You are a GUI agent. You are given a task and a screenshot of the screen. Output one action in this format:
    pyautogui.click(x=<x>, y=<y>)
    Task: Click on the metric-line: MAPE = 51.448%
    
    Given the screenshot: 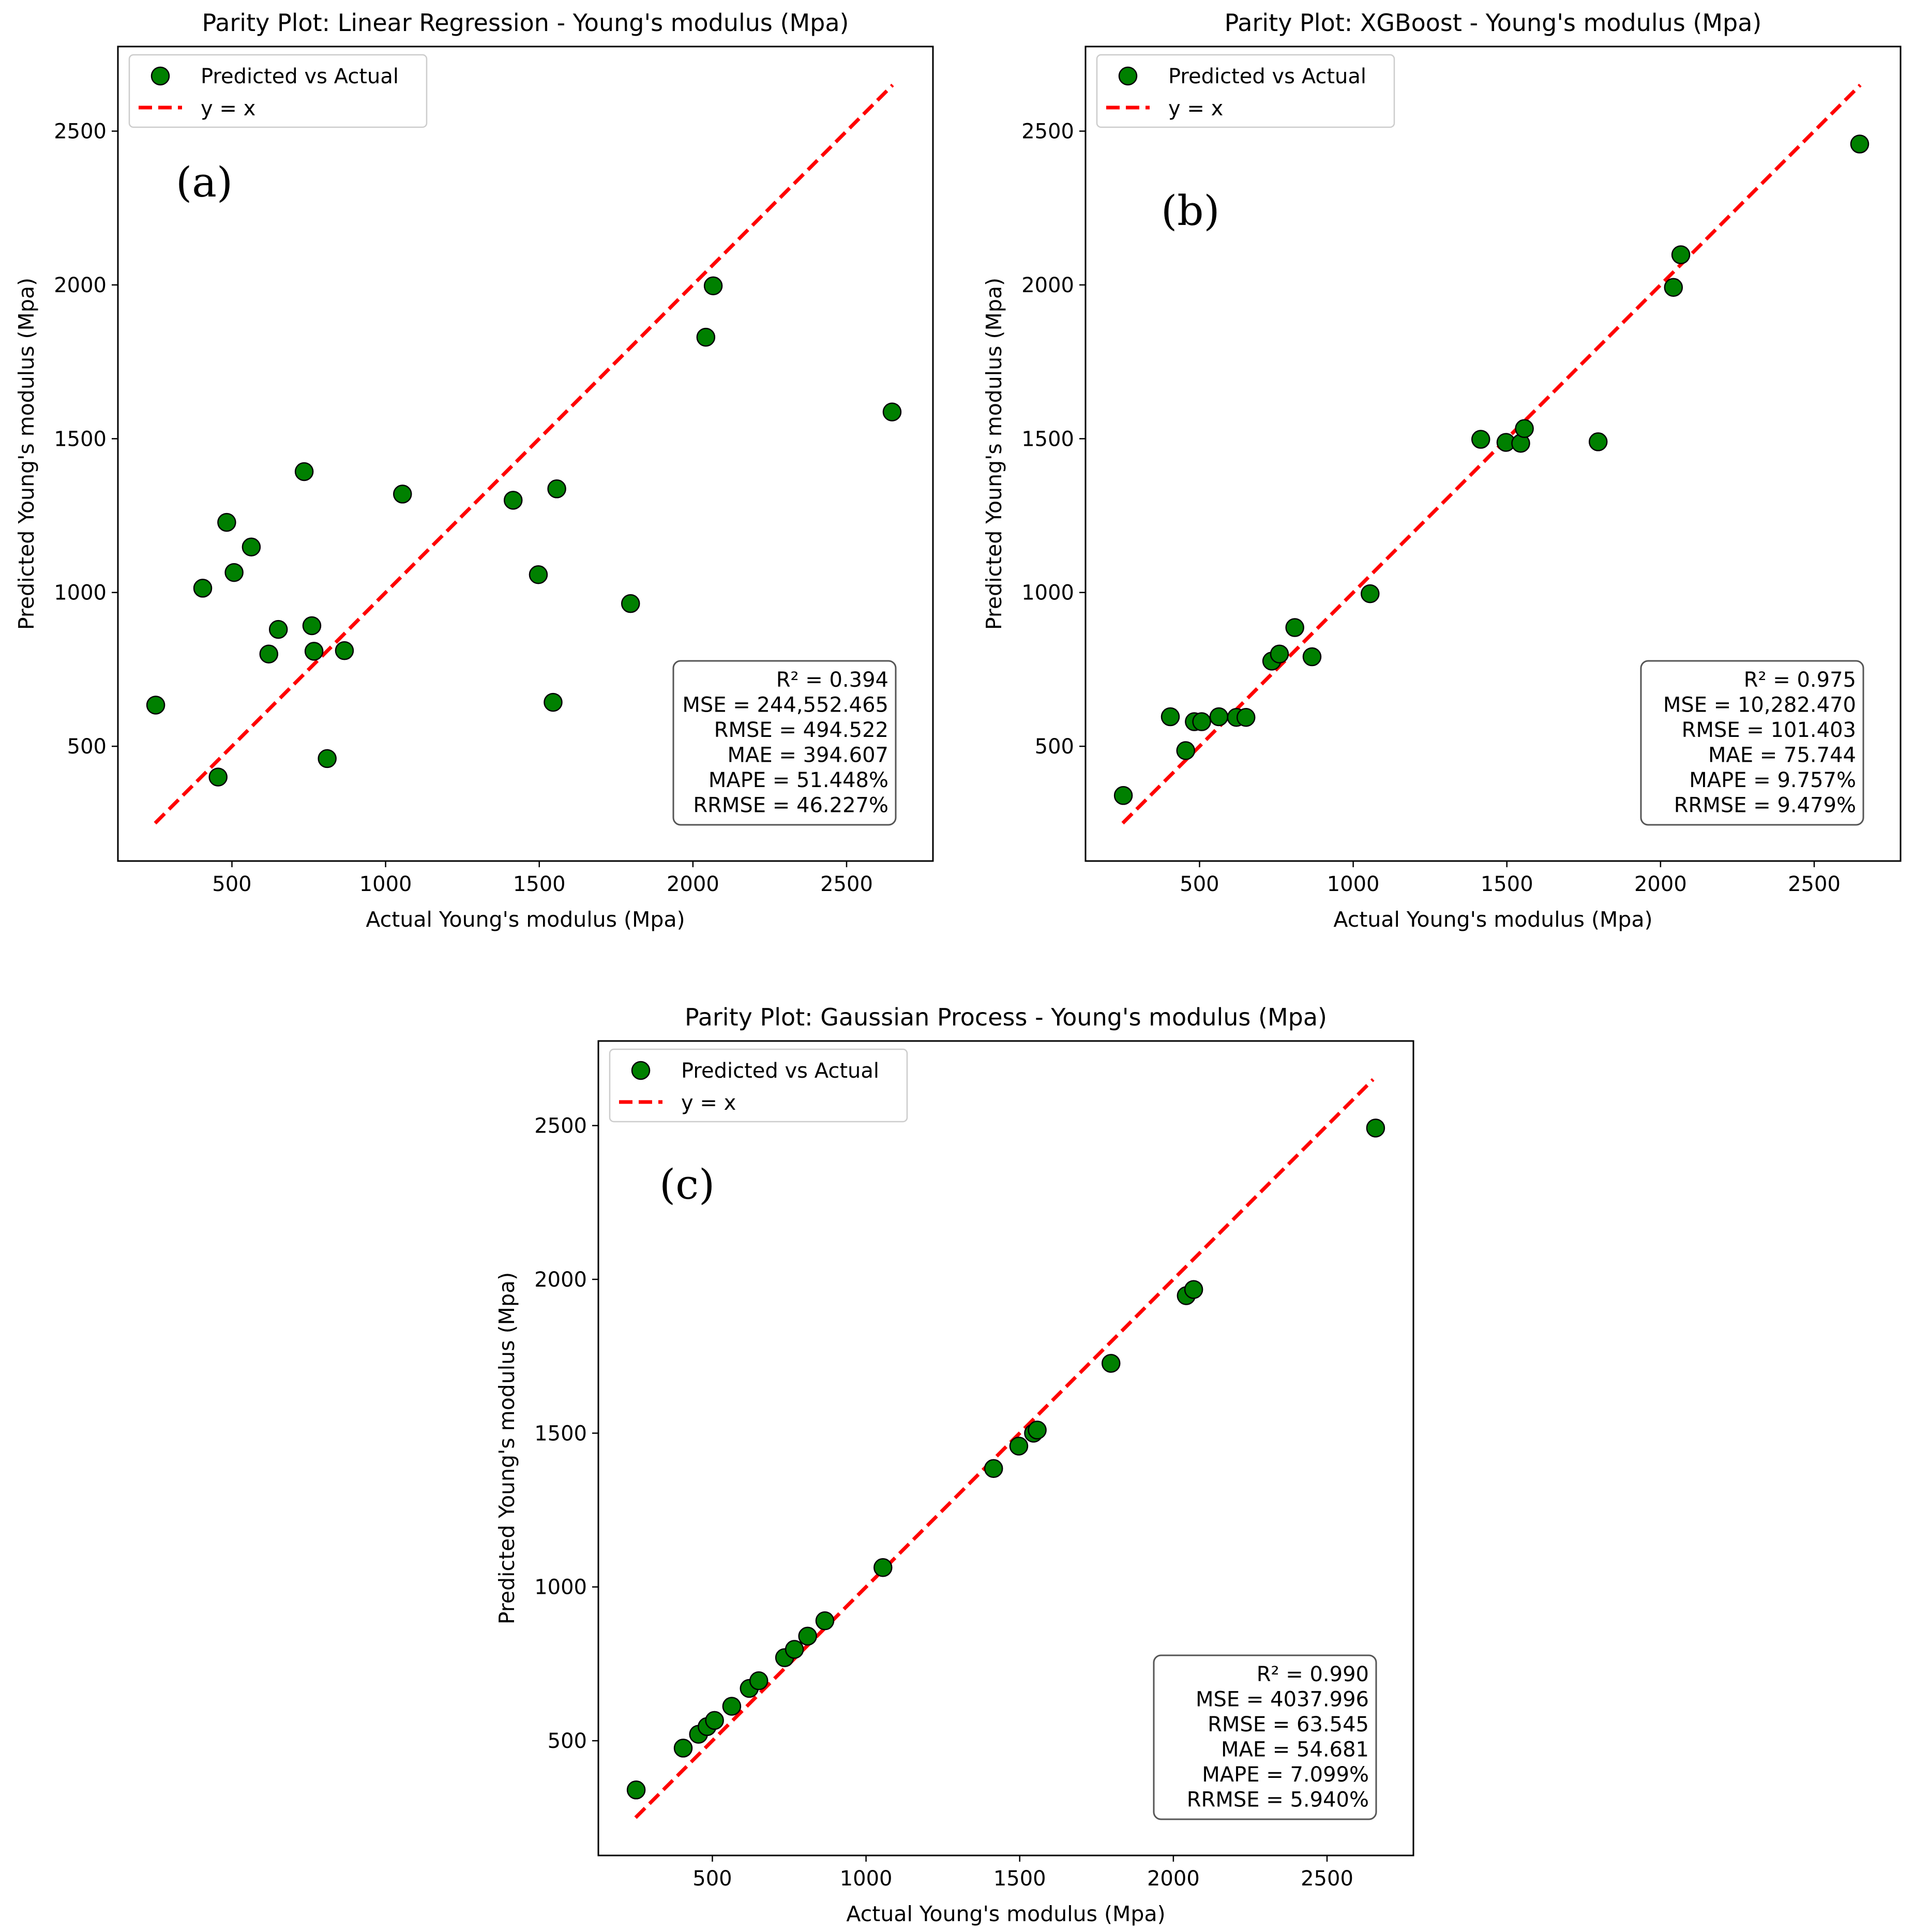 What is the action you would take?
    pyautogui.click(x=798, y=780)
    